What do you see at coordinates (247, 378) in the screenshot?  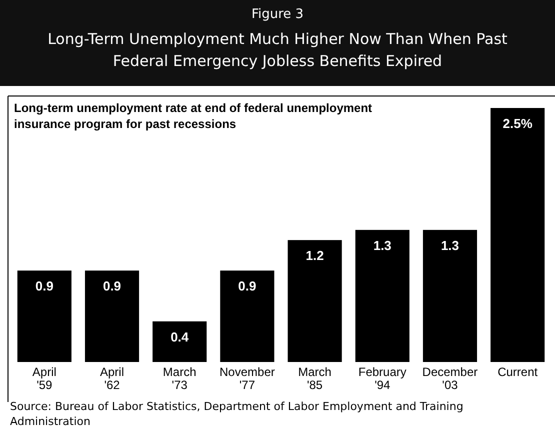 I see `x-tick-label: November '77` at bounding box center [247, 378].